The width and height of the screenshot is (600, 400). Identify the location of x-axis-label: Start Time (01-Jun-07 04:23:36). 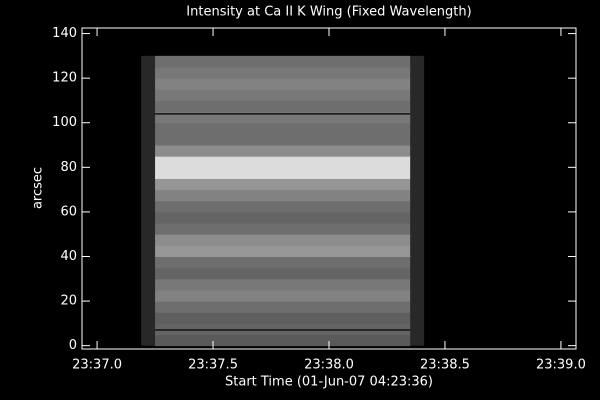
(329, 382).